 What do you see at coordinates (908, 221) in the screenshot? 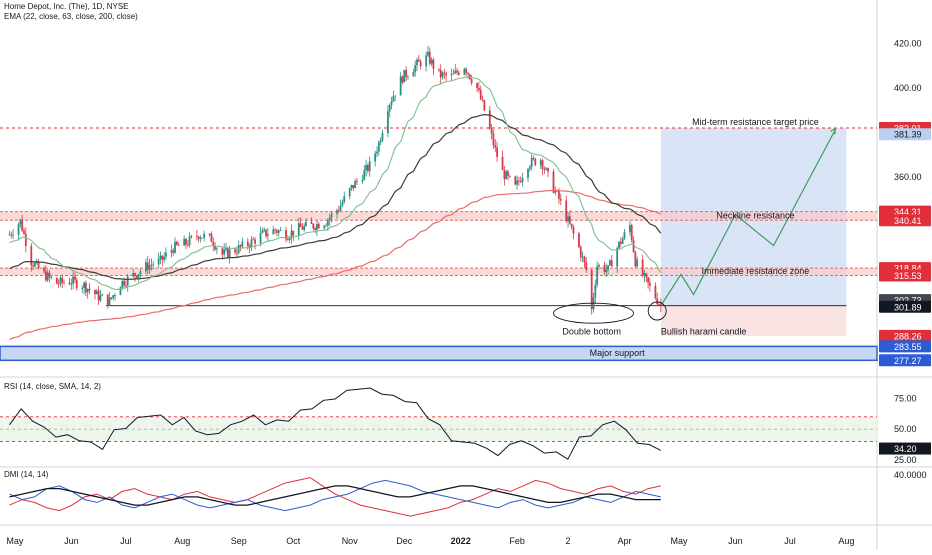
I see `price-label-text: 340.41` at bounding box center [908, 221].